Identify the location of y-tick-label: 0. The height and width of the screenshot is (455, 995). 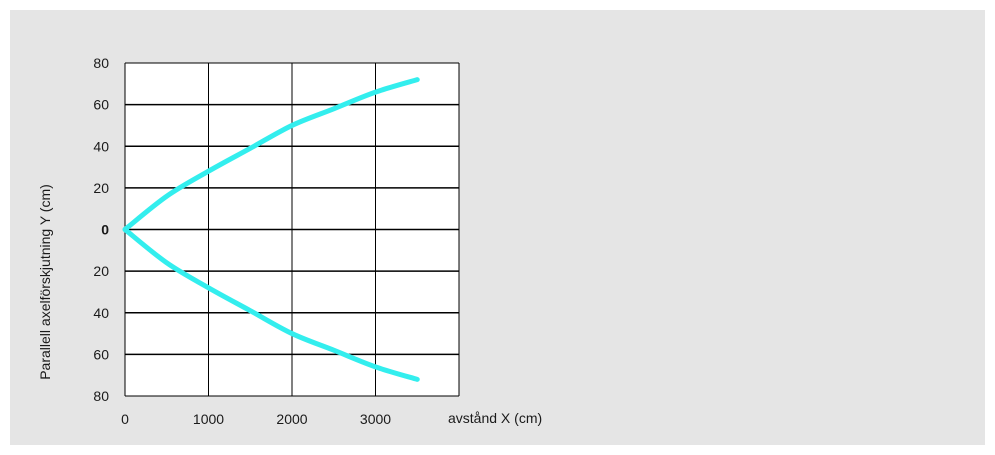
(105, 230).